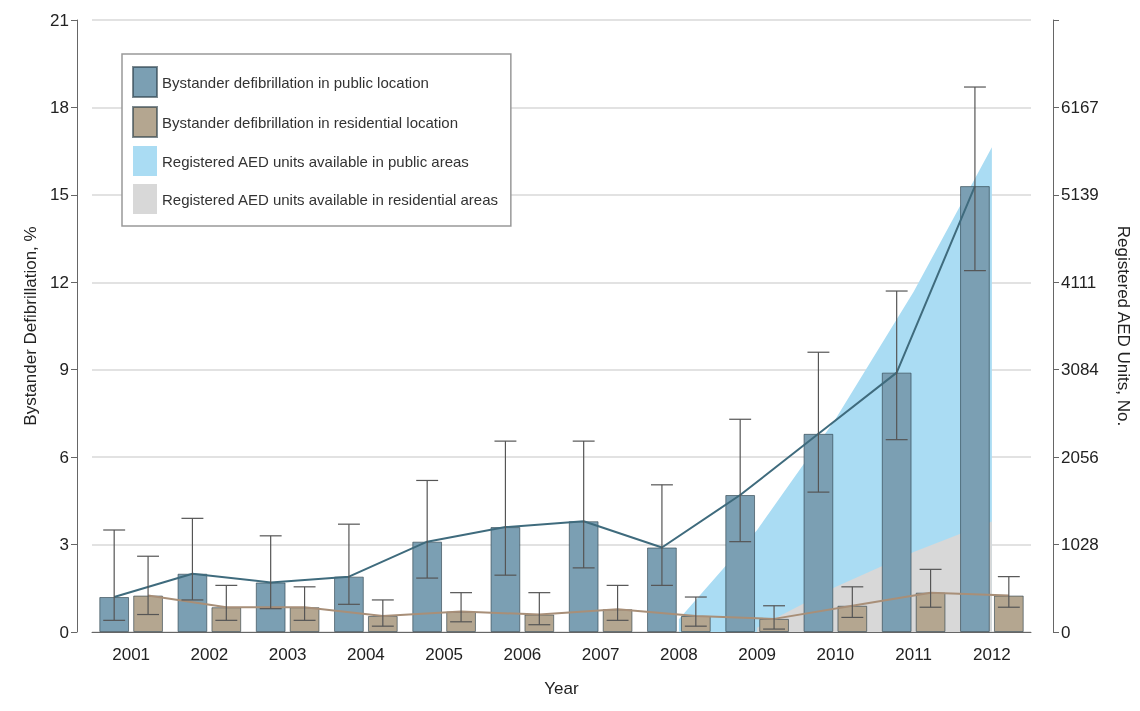  What do you see at coordinates (444, 654) in the screenshot?
I see `x-tick-label: 2005` at bounding box center [444, 654].